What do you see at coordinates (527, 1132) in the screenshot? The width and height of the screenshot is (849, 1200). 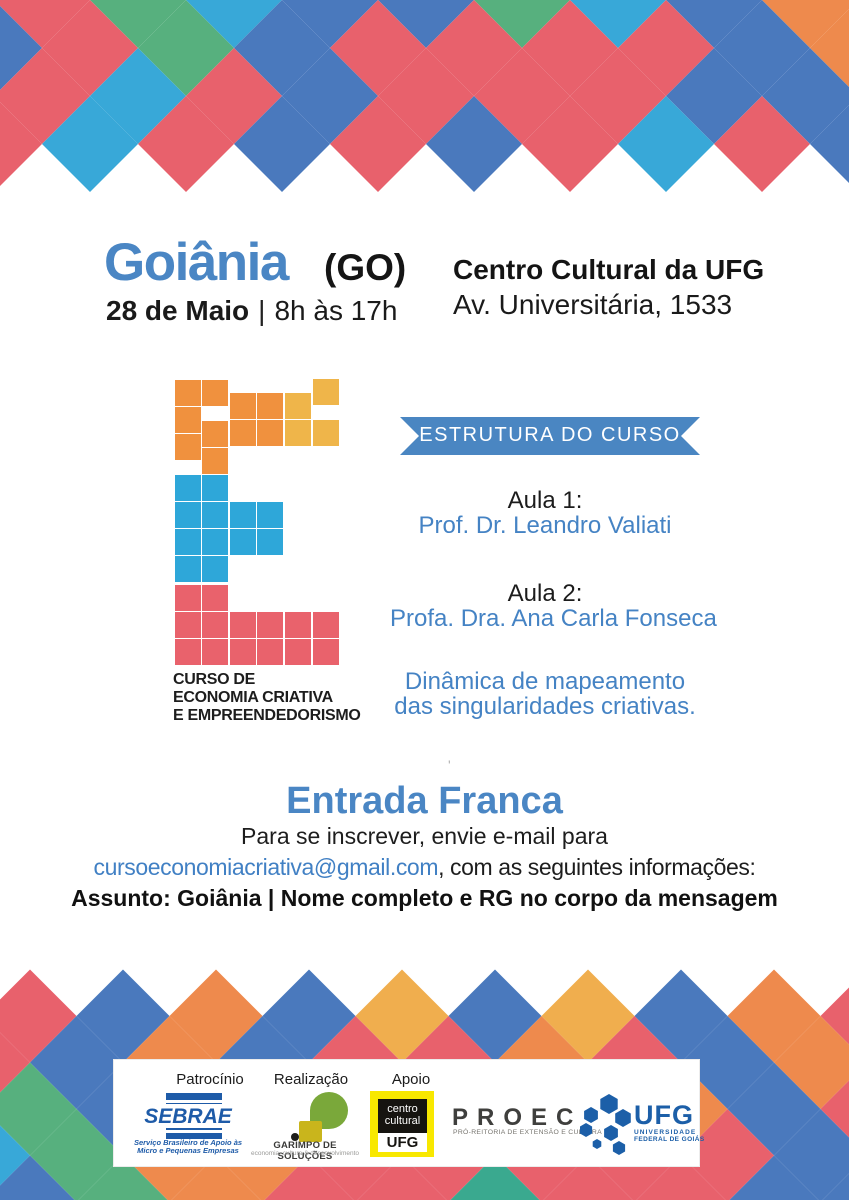 I see `proec-subtitle: PRÓ-REITORIA DE EXTENSÃO E CULTURA` at bounding box center [527, 1132].